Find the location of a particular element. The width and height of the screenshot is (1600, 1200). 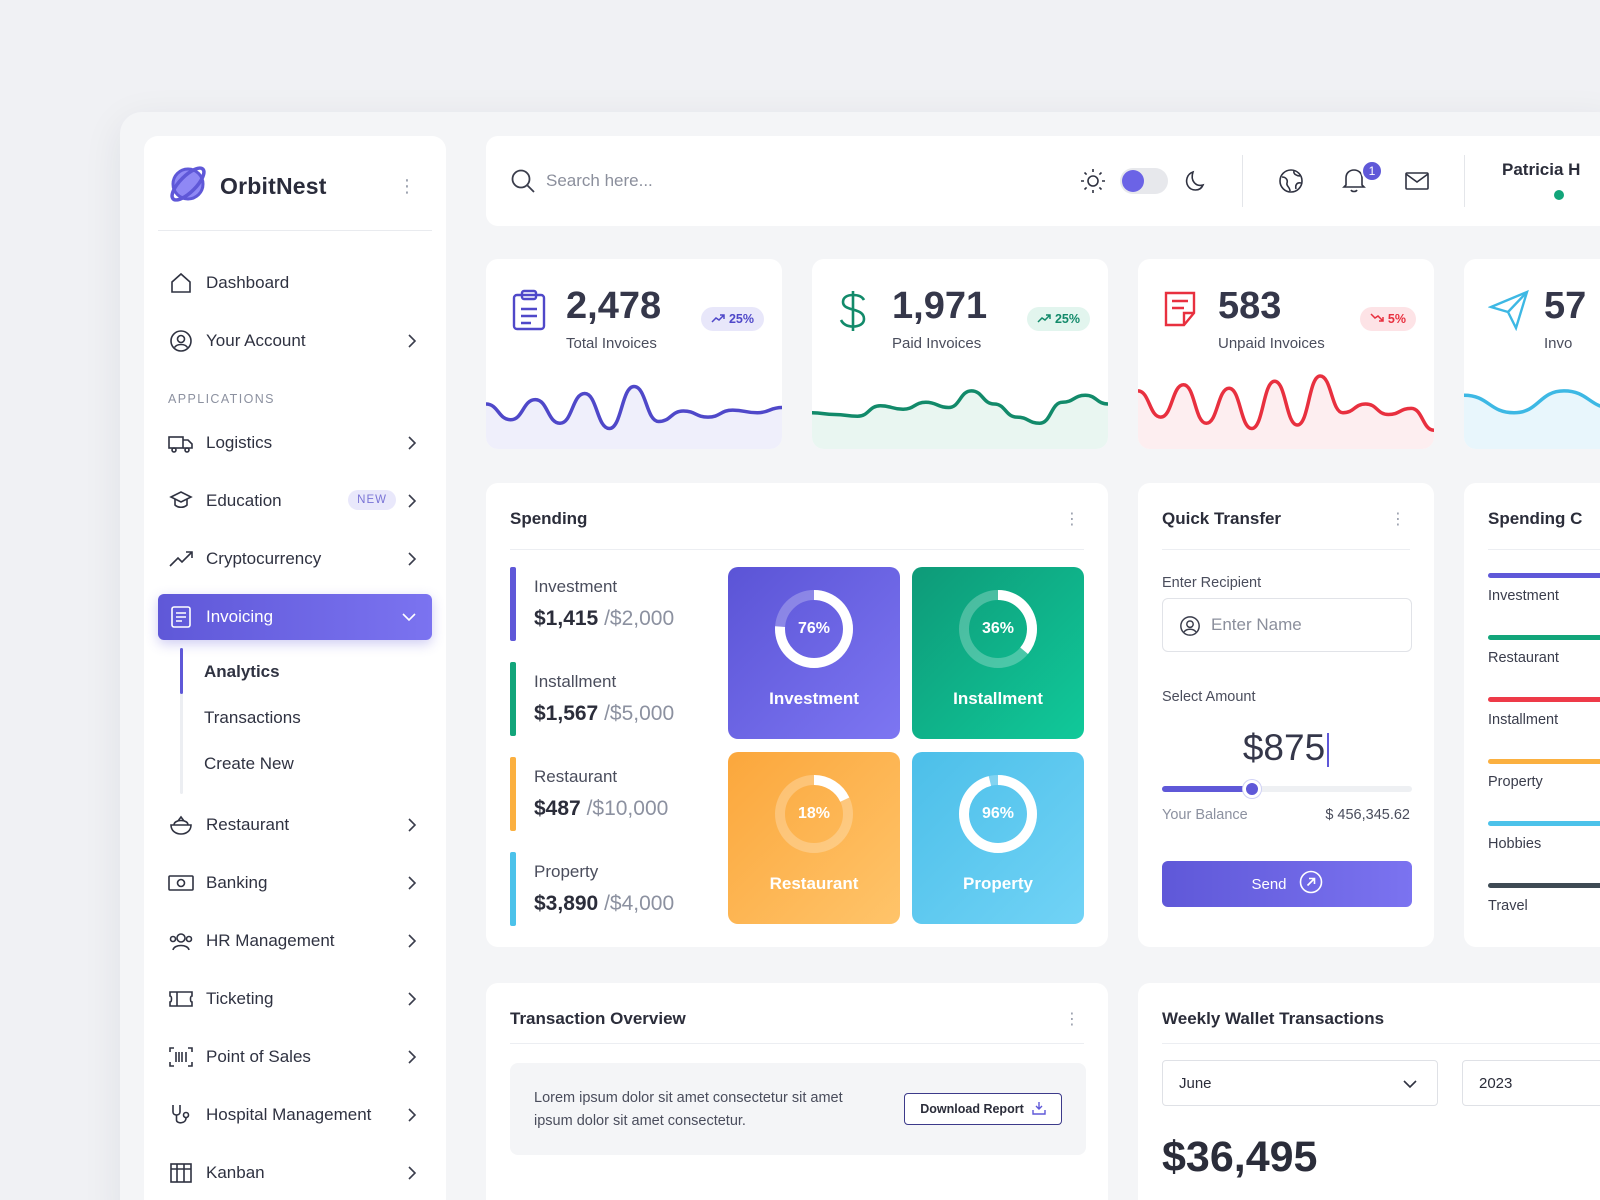

top-bar: 1 Patricia H is located at coordinates (1043, 181).